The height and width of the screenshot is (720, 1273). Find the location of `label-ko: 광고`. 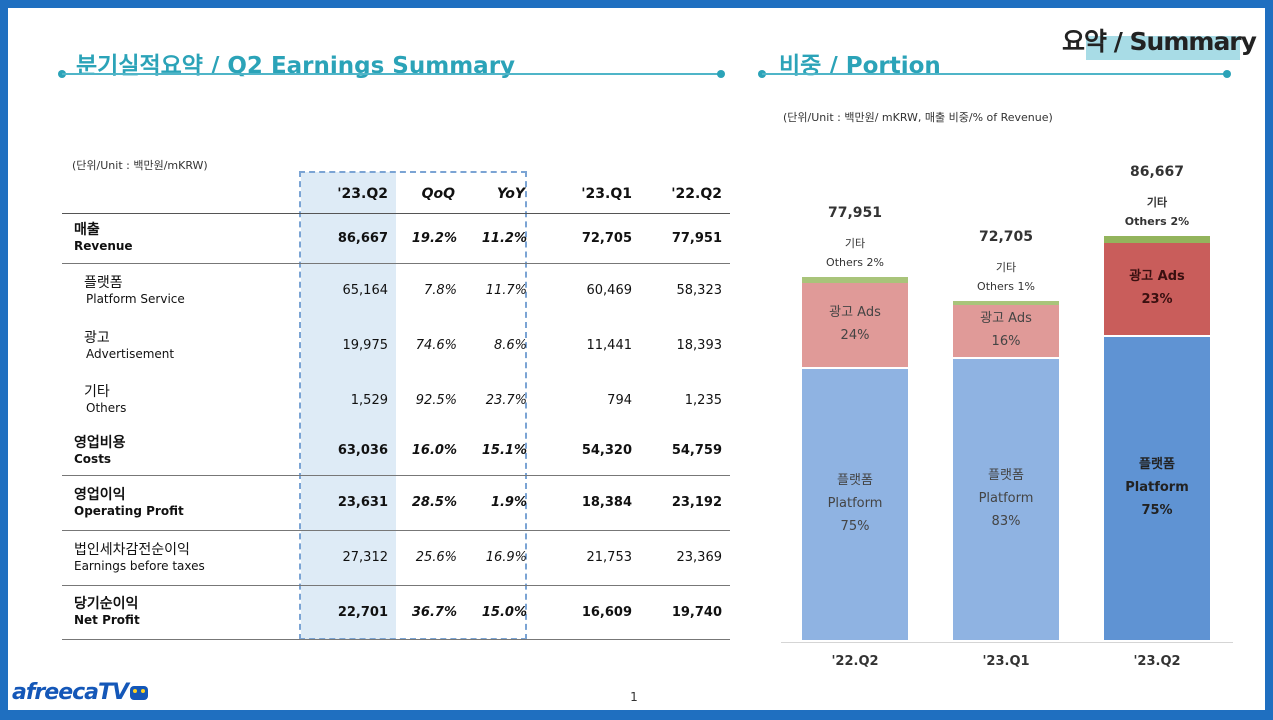

label-ko: 광고 is located at coordinates (97, 337).